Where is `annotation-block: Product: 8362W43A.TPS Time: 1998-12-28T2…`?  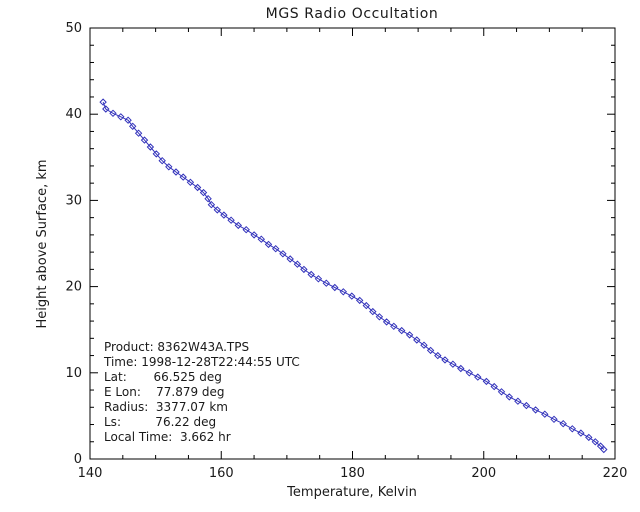
annotation-block: Product: 8362W43A.TPS Time: 1998-12-28T2… is located at coordinates (202, 392).